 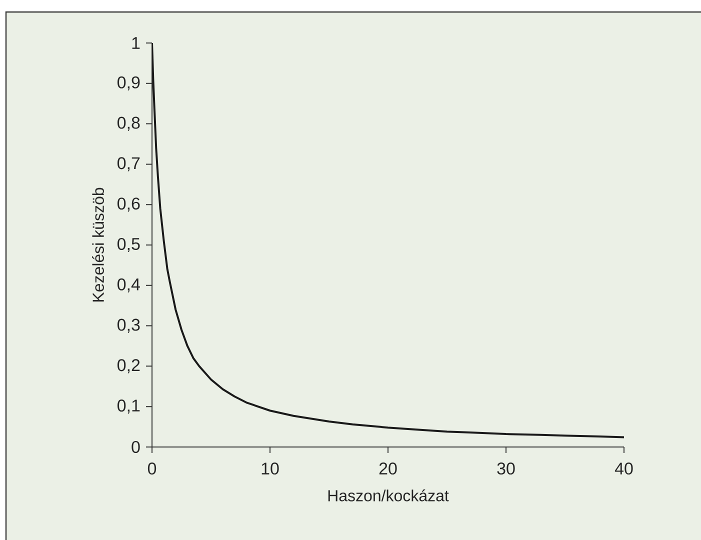 I want to click on x-tick-label: 30, so click(x=506, y=468).